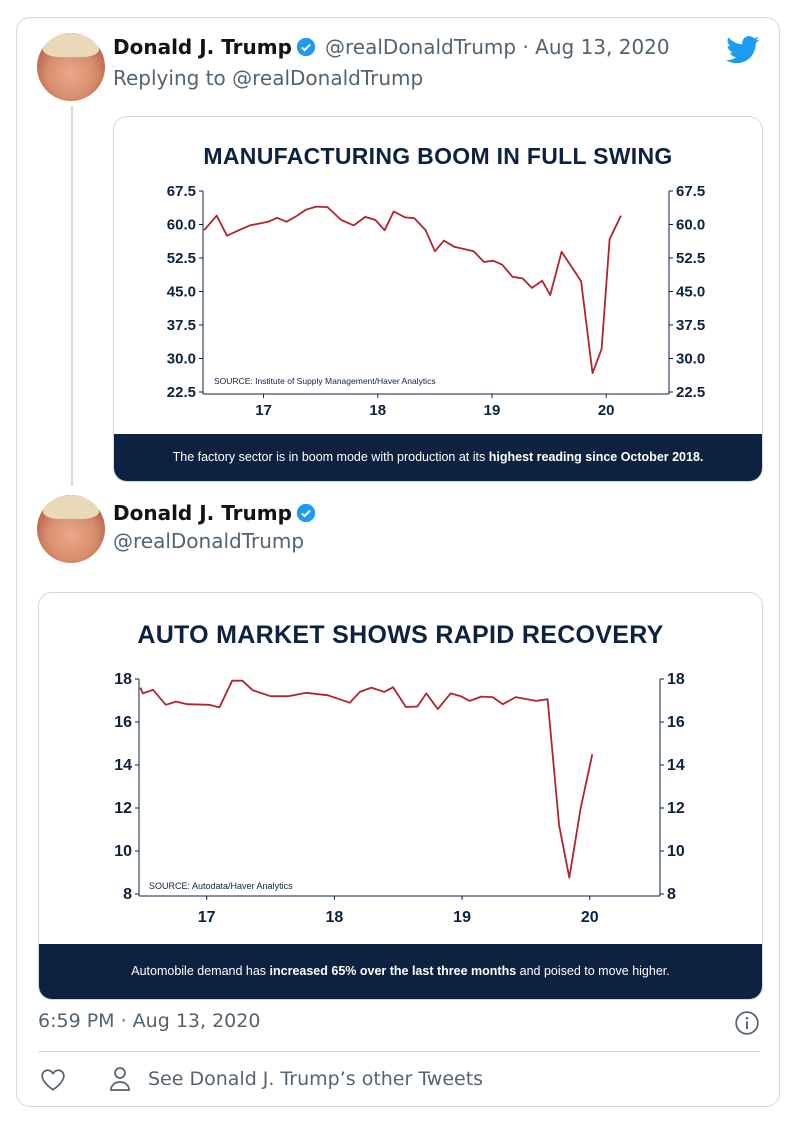 The image size is (800, 1124). I want to click on y-tick-label-right: 10, so click(676, 851).